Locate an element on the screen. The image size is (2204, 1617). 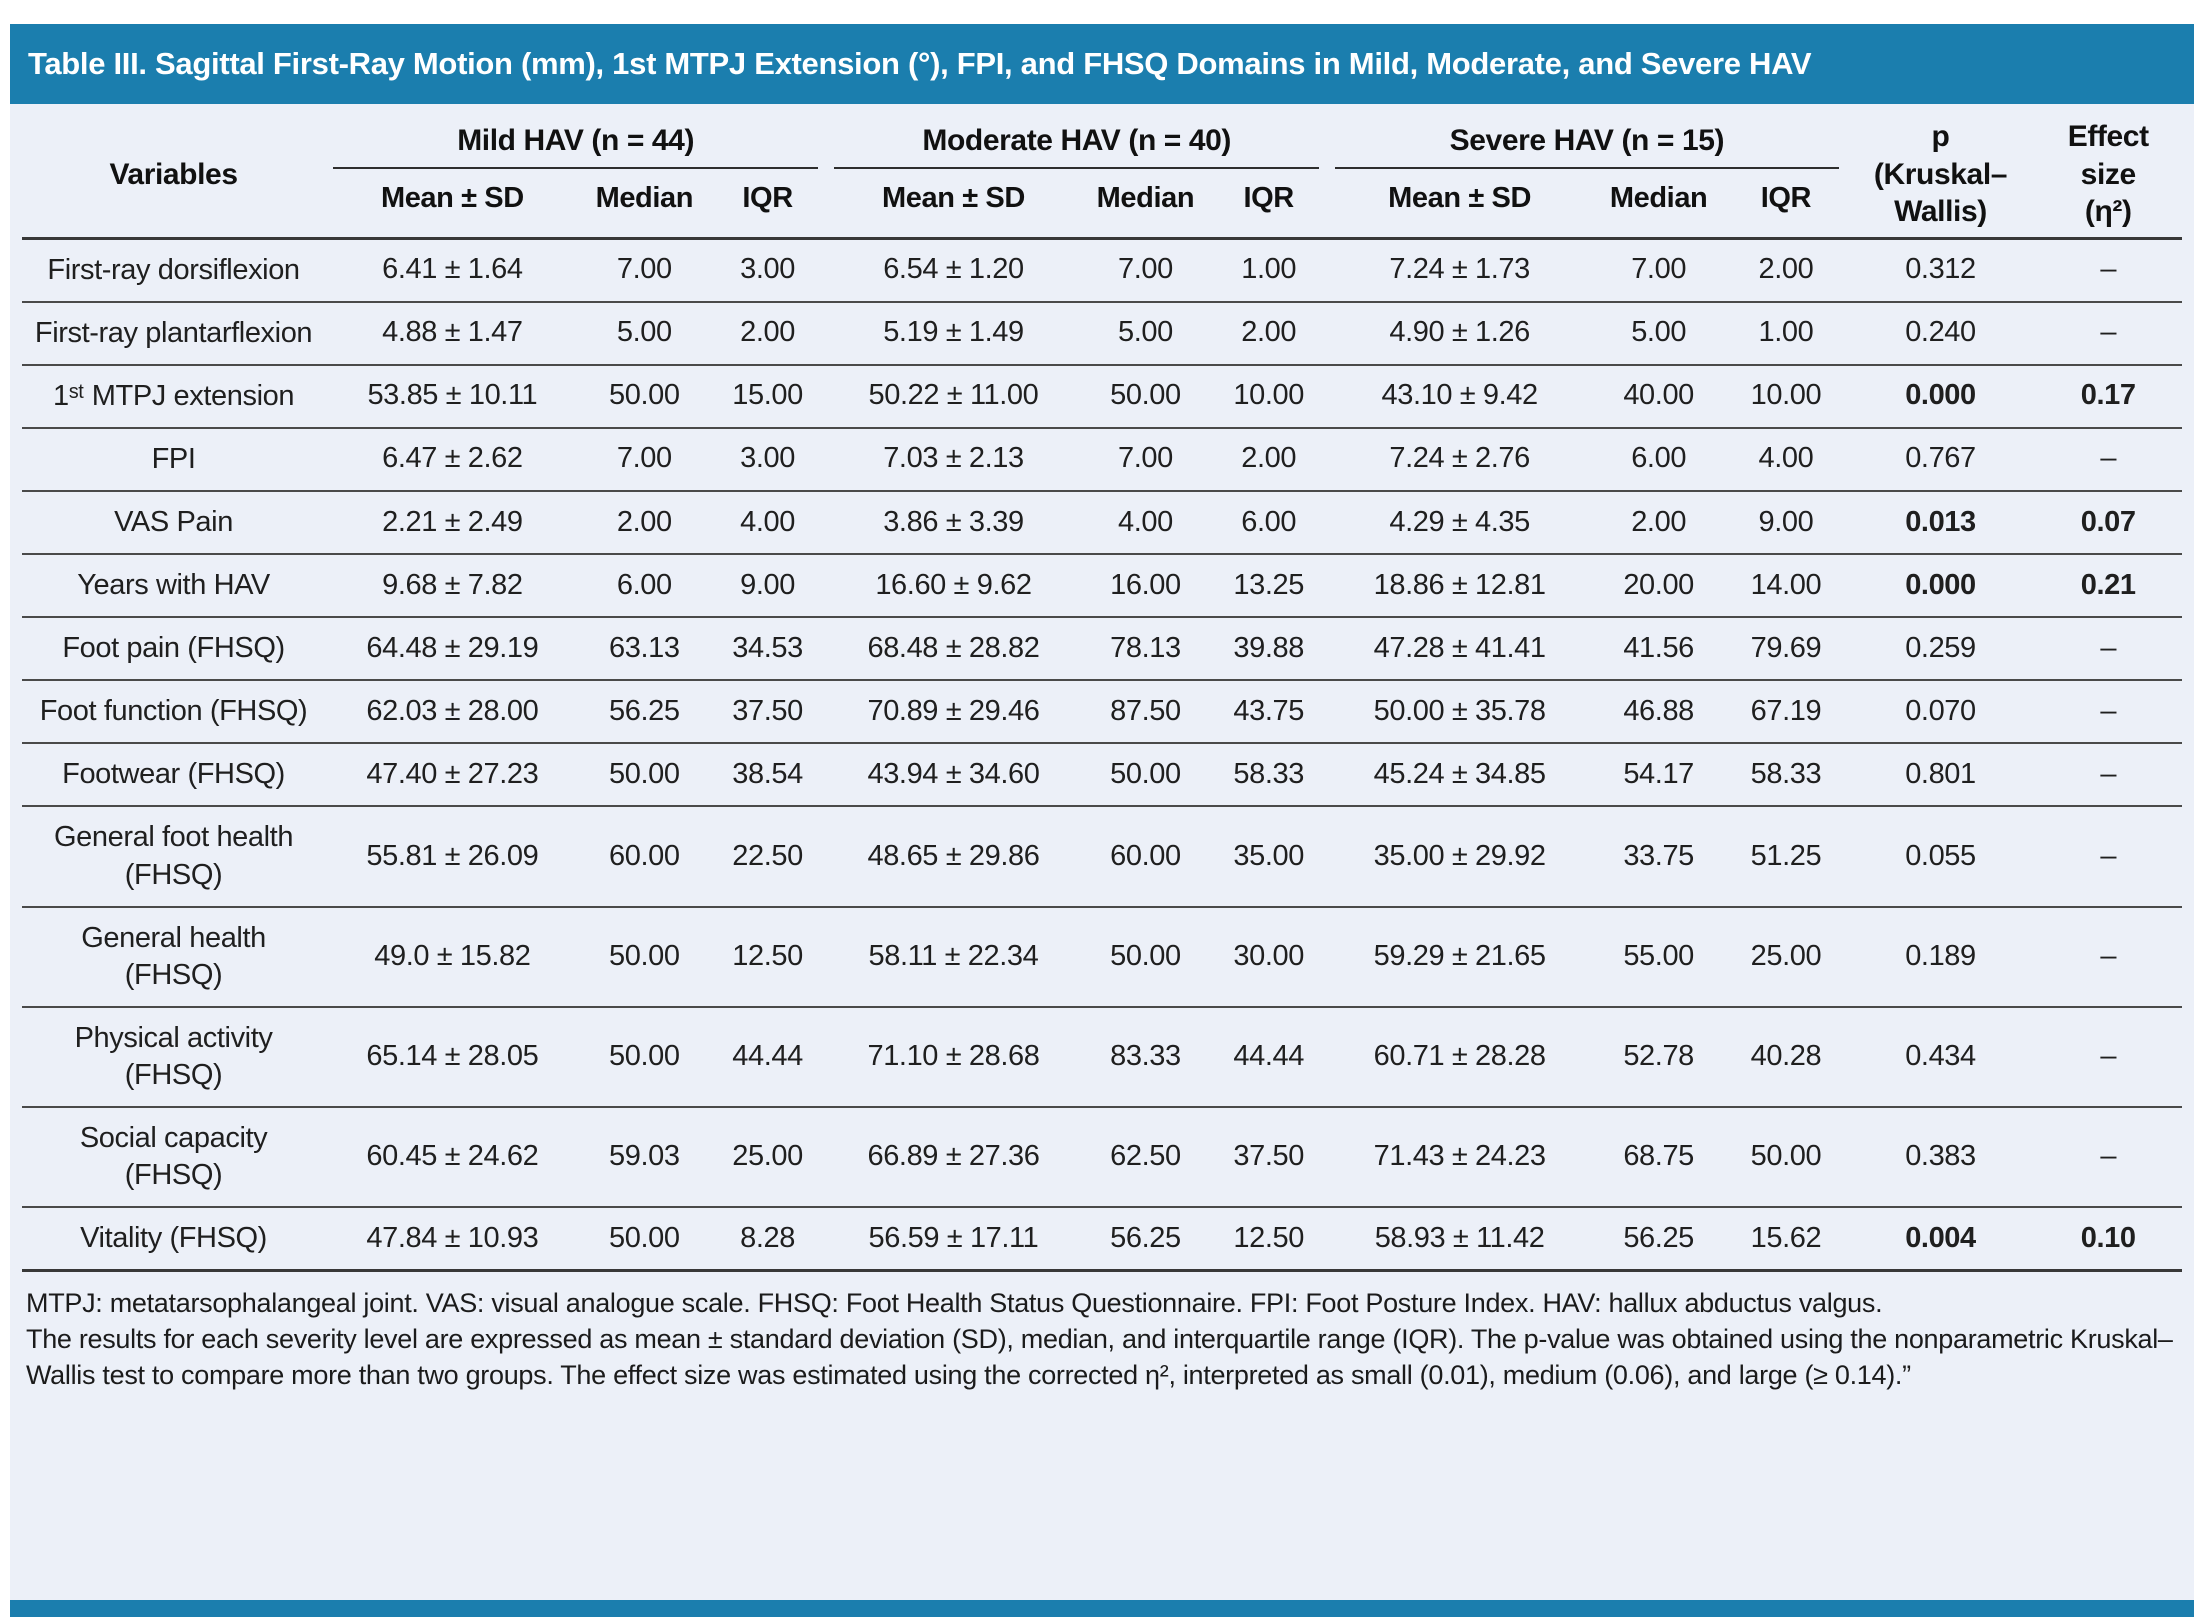
value-cell: 4.90 ± 1.26 is located at coordinates (1459, 333).